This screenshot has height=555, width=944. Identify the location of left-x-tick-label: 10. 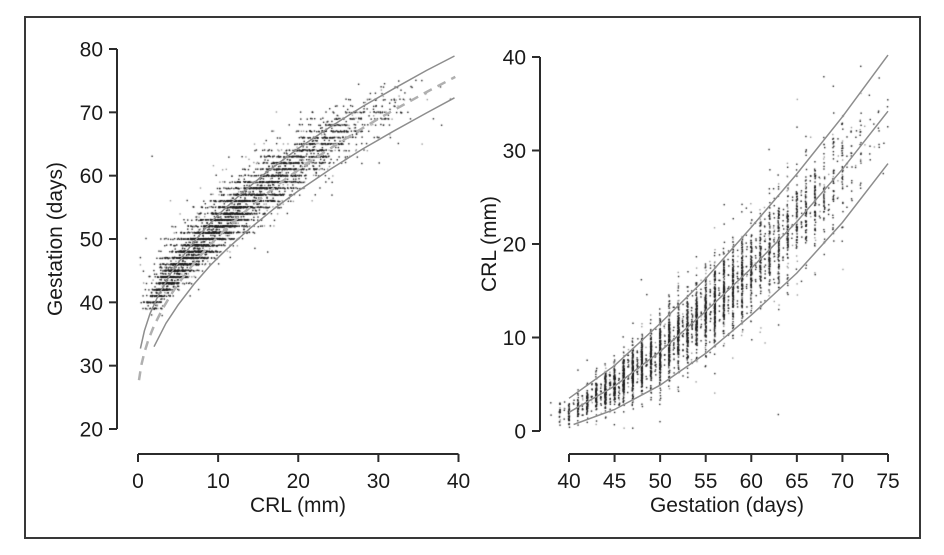
(217, 481).